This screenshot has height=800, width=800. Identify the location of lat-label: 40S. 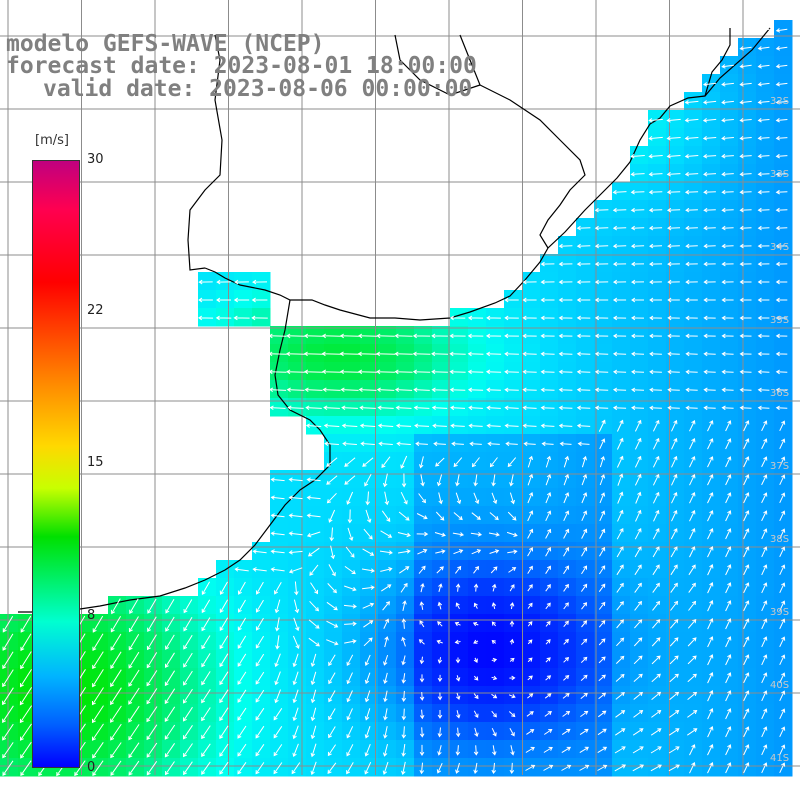
(780, 685).